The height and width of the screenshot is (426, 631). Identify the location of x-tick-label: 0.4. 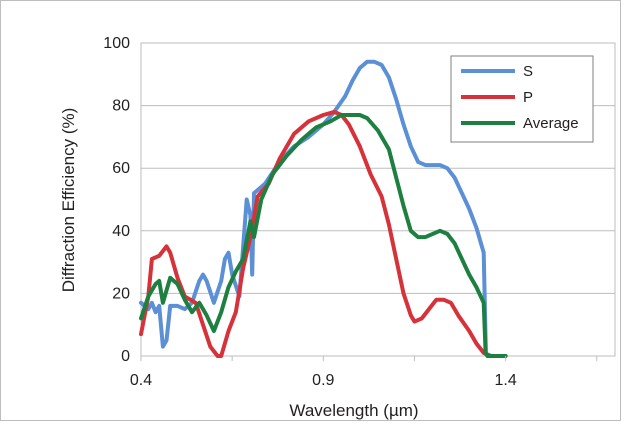
(141, 380).